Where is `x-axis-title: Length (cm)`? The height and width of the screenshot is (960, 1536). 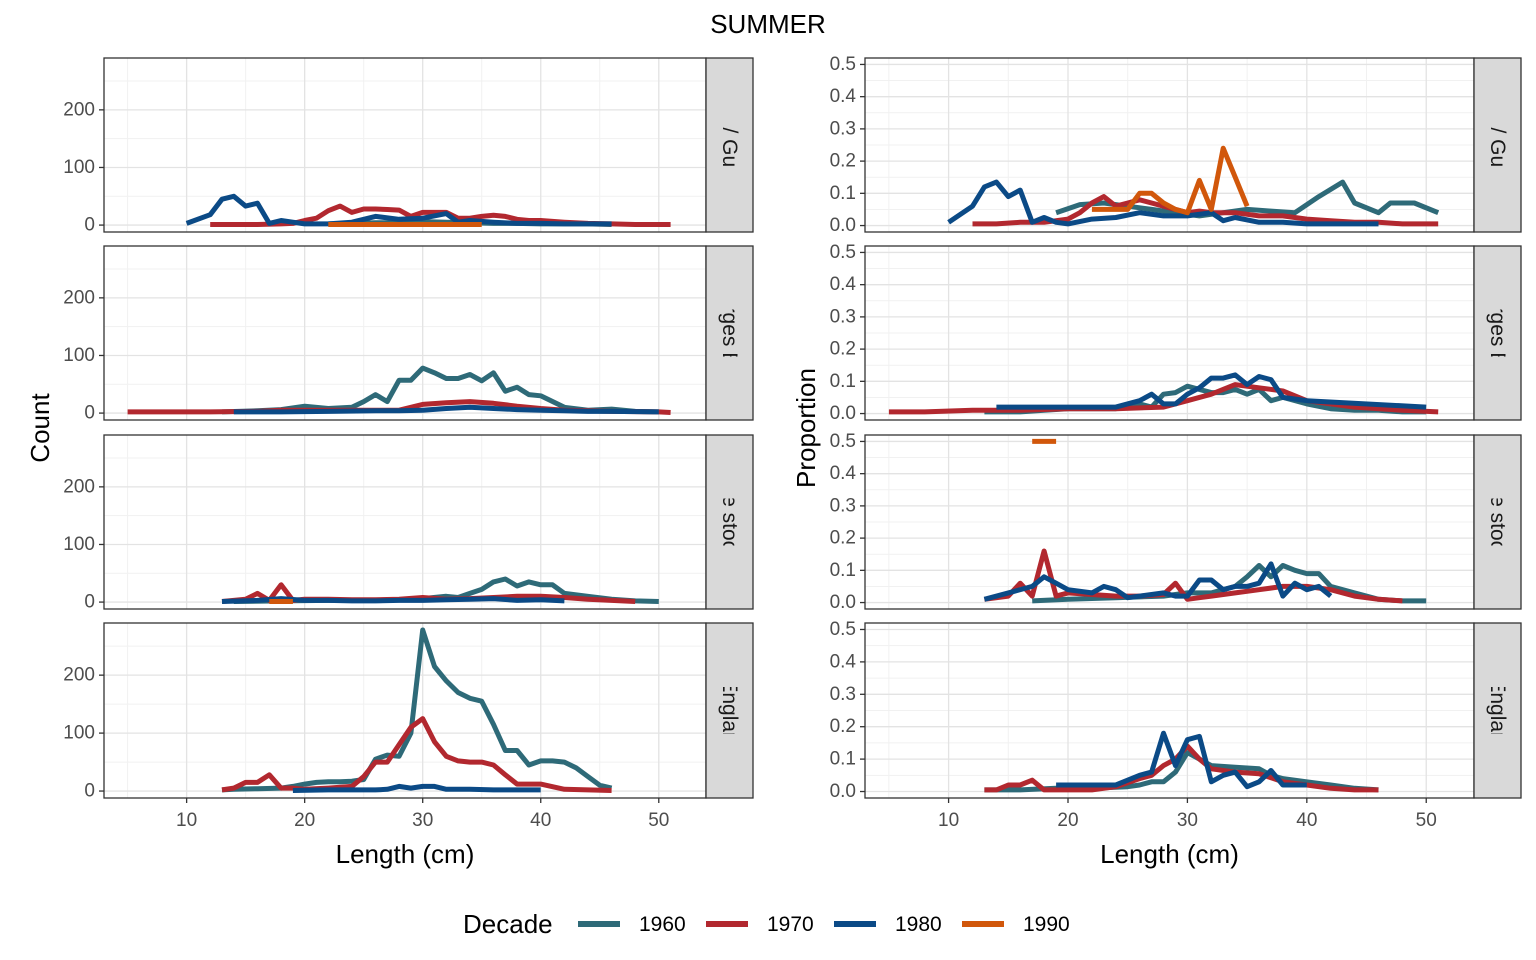
x-axis-title: Length (cm) is located at coordinates (405, 854).